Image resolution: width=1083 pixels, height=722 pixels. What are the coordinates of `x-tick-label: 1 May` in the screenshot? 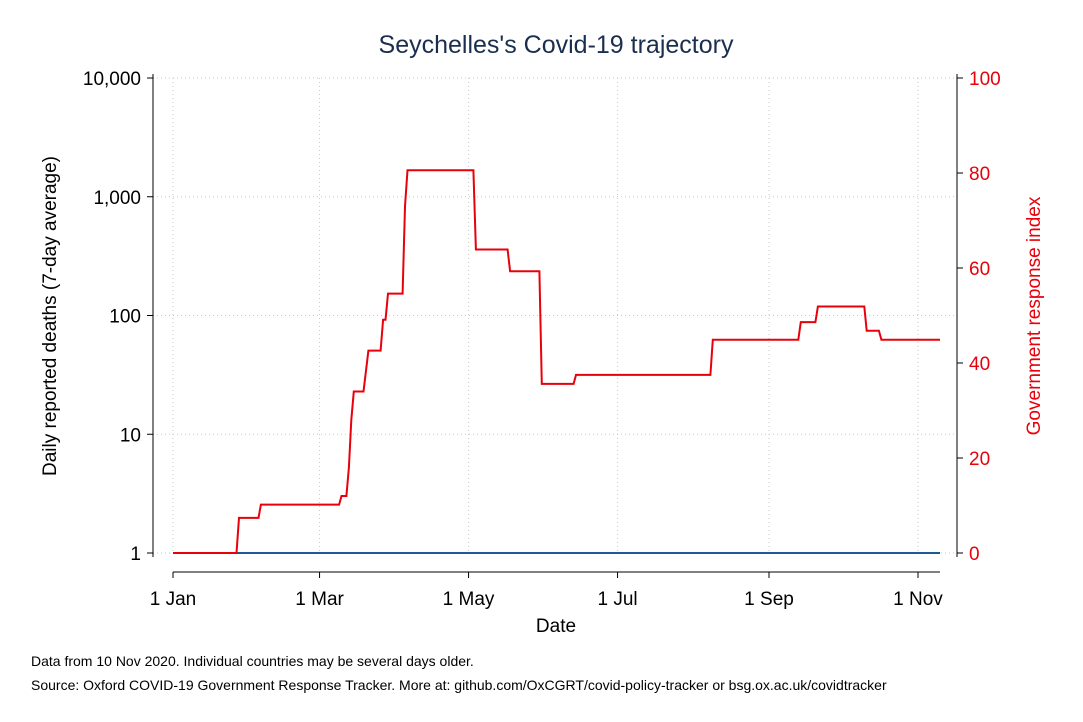 It's located at (469, 599).